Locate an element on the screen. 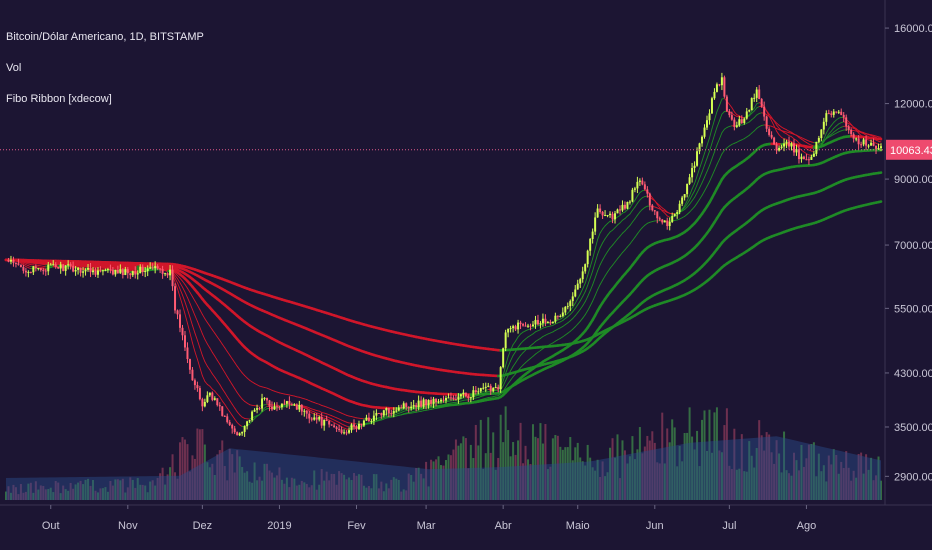  price-tag-box is located at coordinates (909, 149).